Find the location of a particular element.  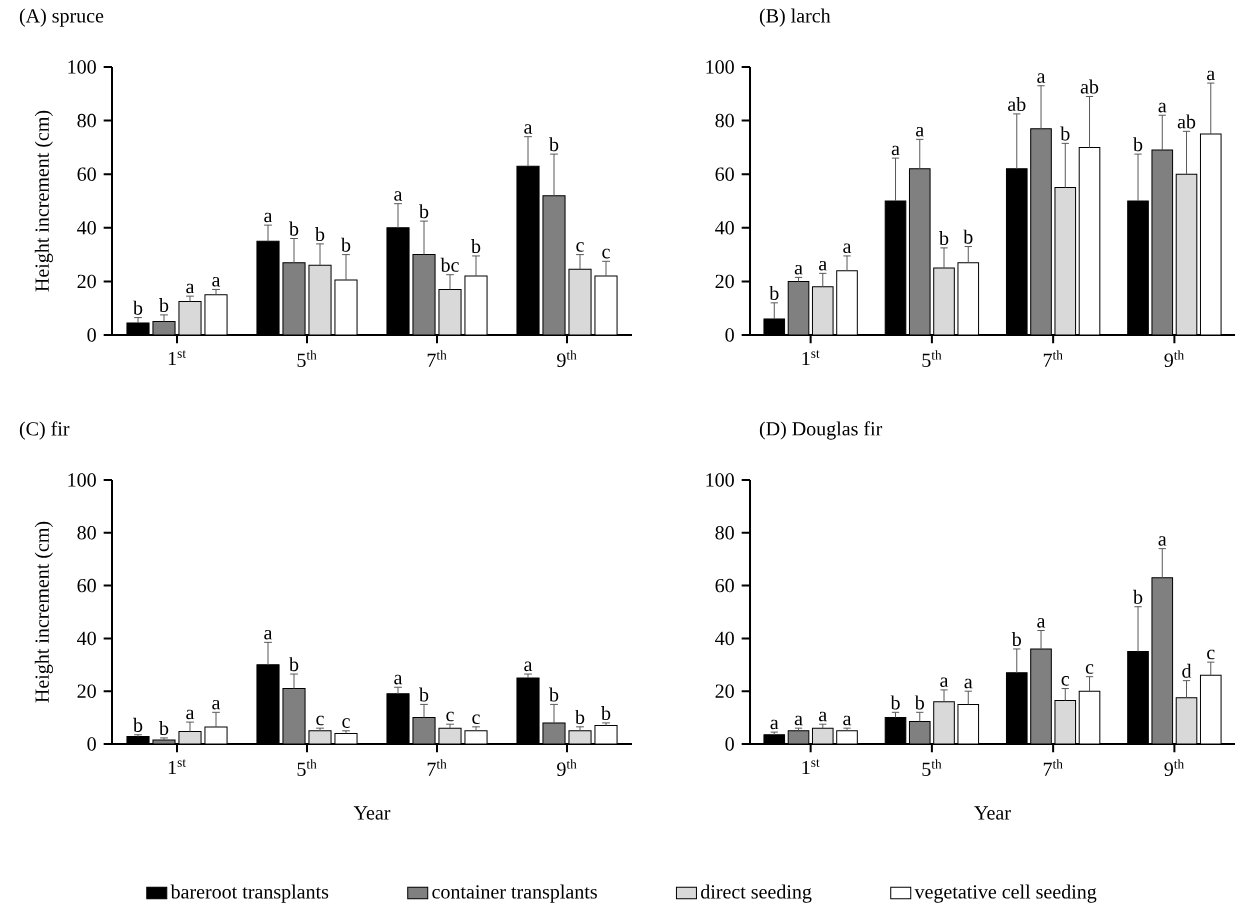

legend-label: vegetative cell seeding is located at coordinates (1005, 893).